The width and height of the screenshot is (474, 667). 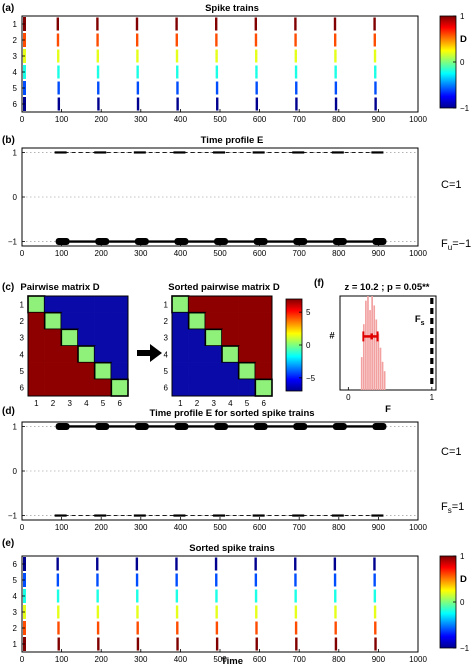 What do you see at coordinates (15, 426) in the screenshot?
I see `y-tick-label: 1` at bounding box center [15, 426].